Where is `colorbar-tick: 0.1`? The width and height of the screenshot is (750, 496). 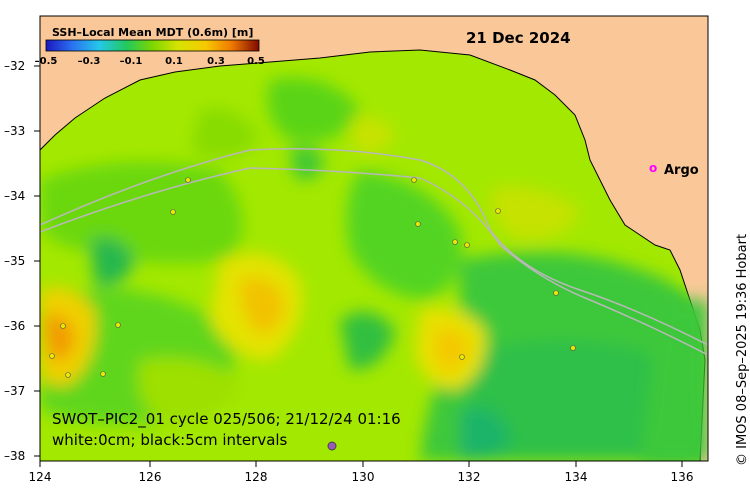 colorbar-tick: 0.1 is located at coordinates (174, 61).